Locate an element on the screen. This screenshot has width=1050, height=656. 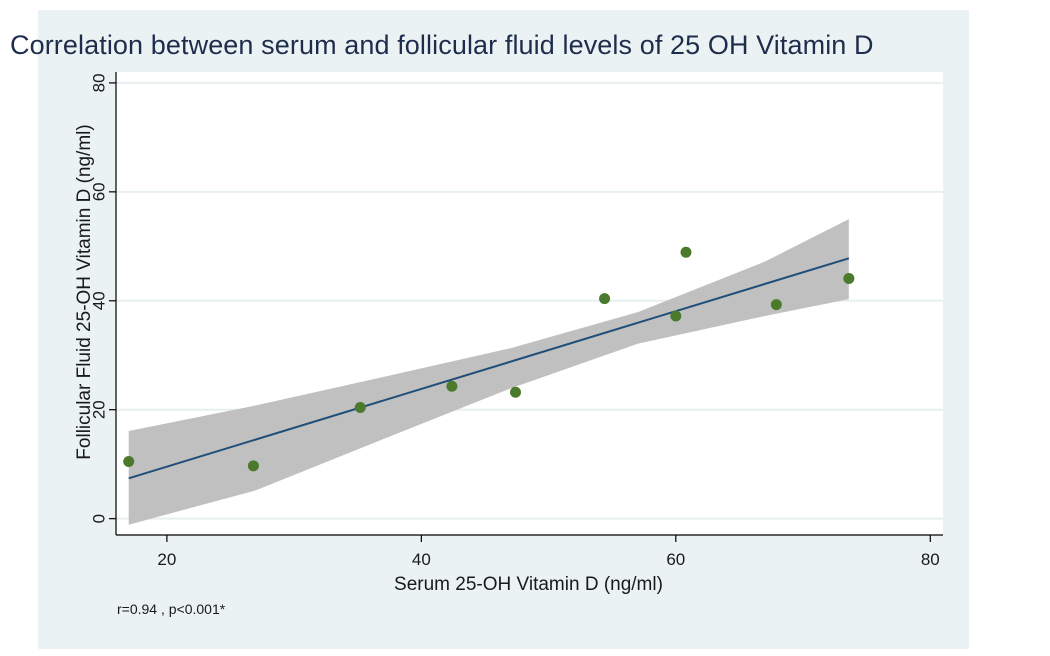
correlation-note: r=0.94 , p<0.001* is located at coordinates (171, 609).